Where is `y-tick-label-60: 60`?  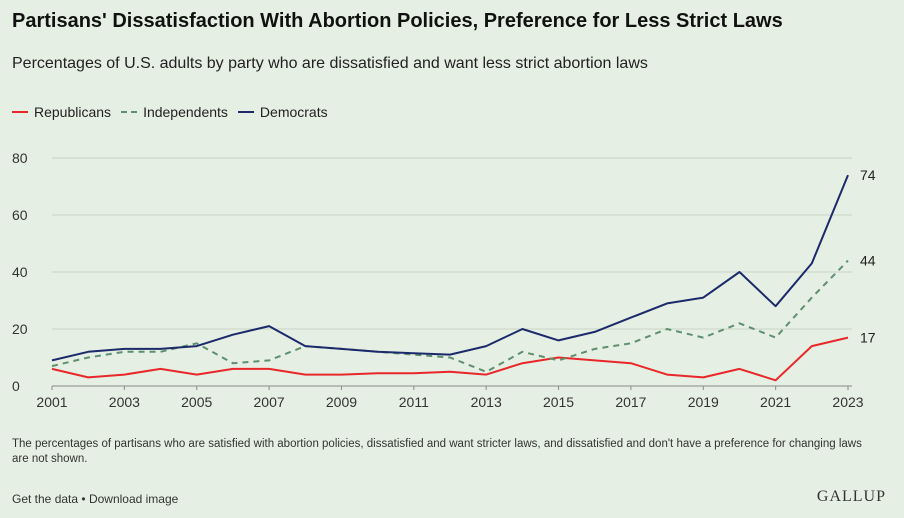 y-tick-label-60: 60 is located at coordinates (20, 215).